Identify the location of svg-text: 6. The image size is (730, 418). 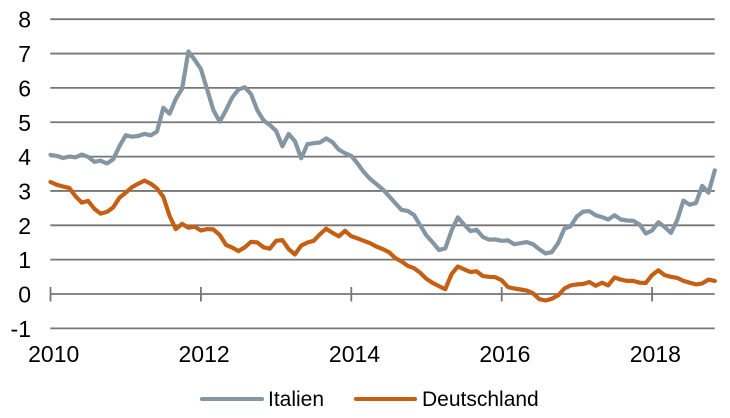
(24, 88).